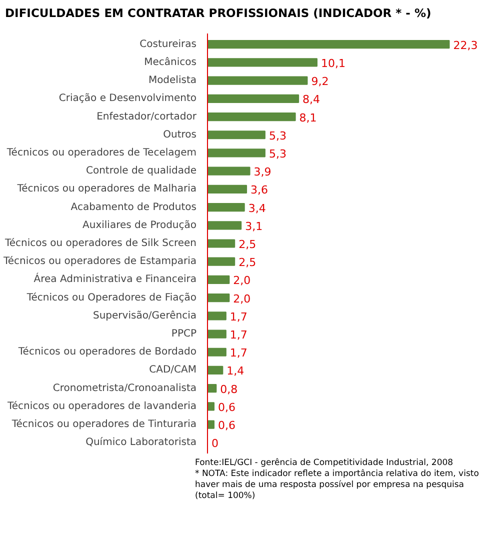  What do you see at coordinates (124, 388) in the screenshot?
I see `y-tick-label: Cronometrista/Cronoanalista` at bounding box center [124, 388].